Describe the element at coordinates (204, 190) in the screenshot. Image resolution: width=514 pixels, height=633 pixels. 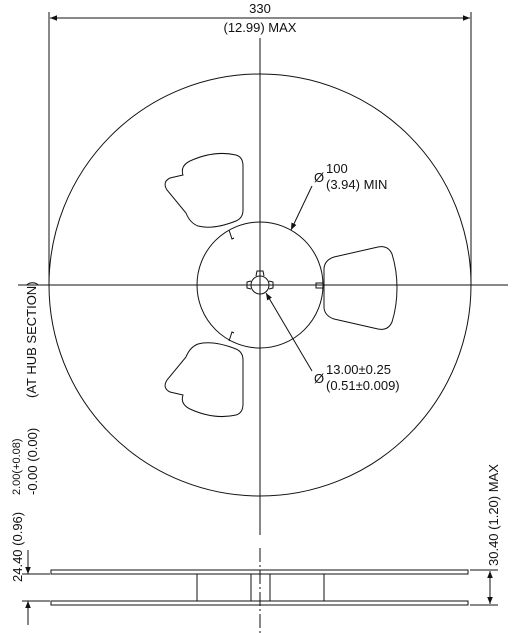
I see `window-top-left` at that location.